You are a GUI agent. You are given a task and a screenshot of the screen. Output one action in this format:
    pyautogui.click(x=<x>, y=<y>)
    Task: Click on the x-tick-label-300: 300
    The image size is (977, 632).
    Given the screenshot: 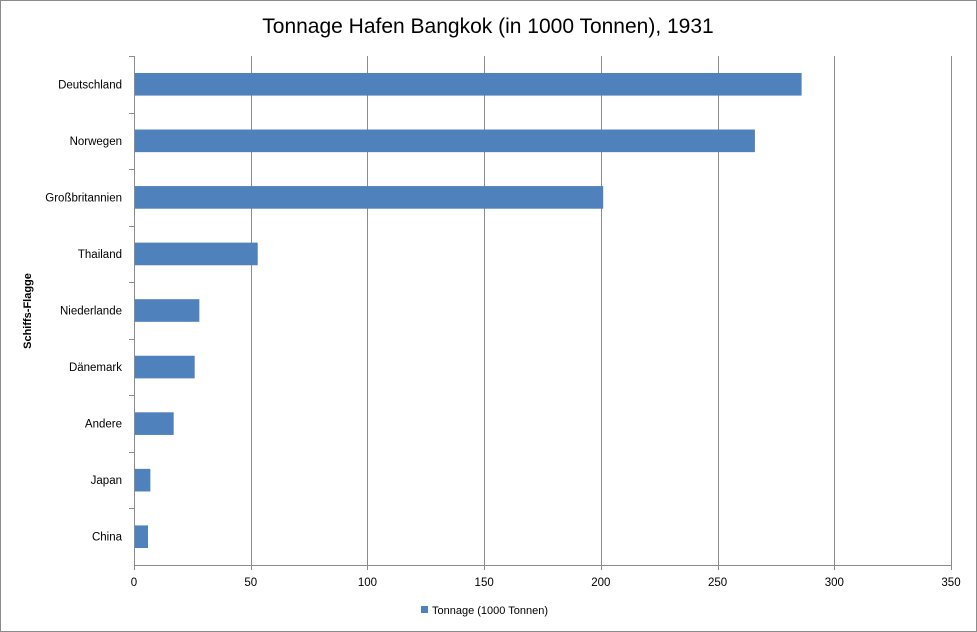 What is the action you would take?
    pyautogui.click(x=834, y=583)
    